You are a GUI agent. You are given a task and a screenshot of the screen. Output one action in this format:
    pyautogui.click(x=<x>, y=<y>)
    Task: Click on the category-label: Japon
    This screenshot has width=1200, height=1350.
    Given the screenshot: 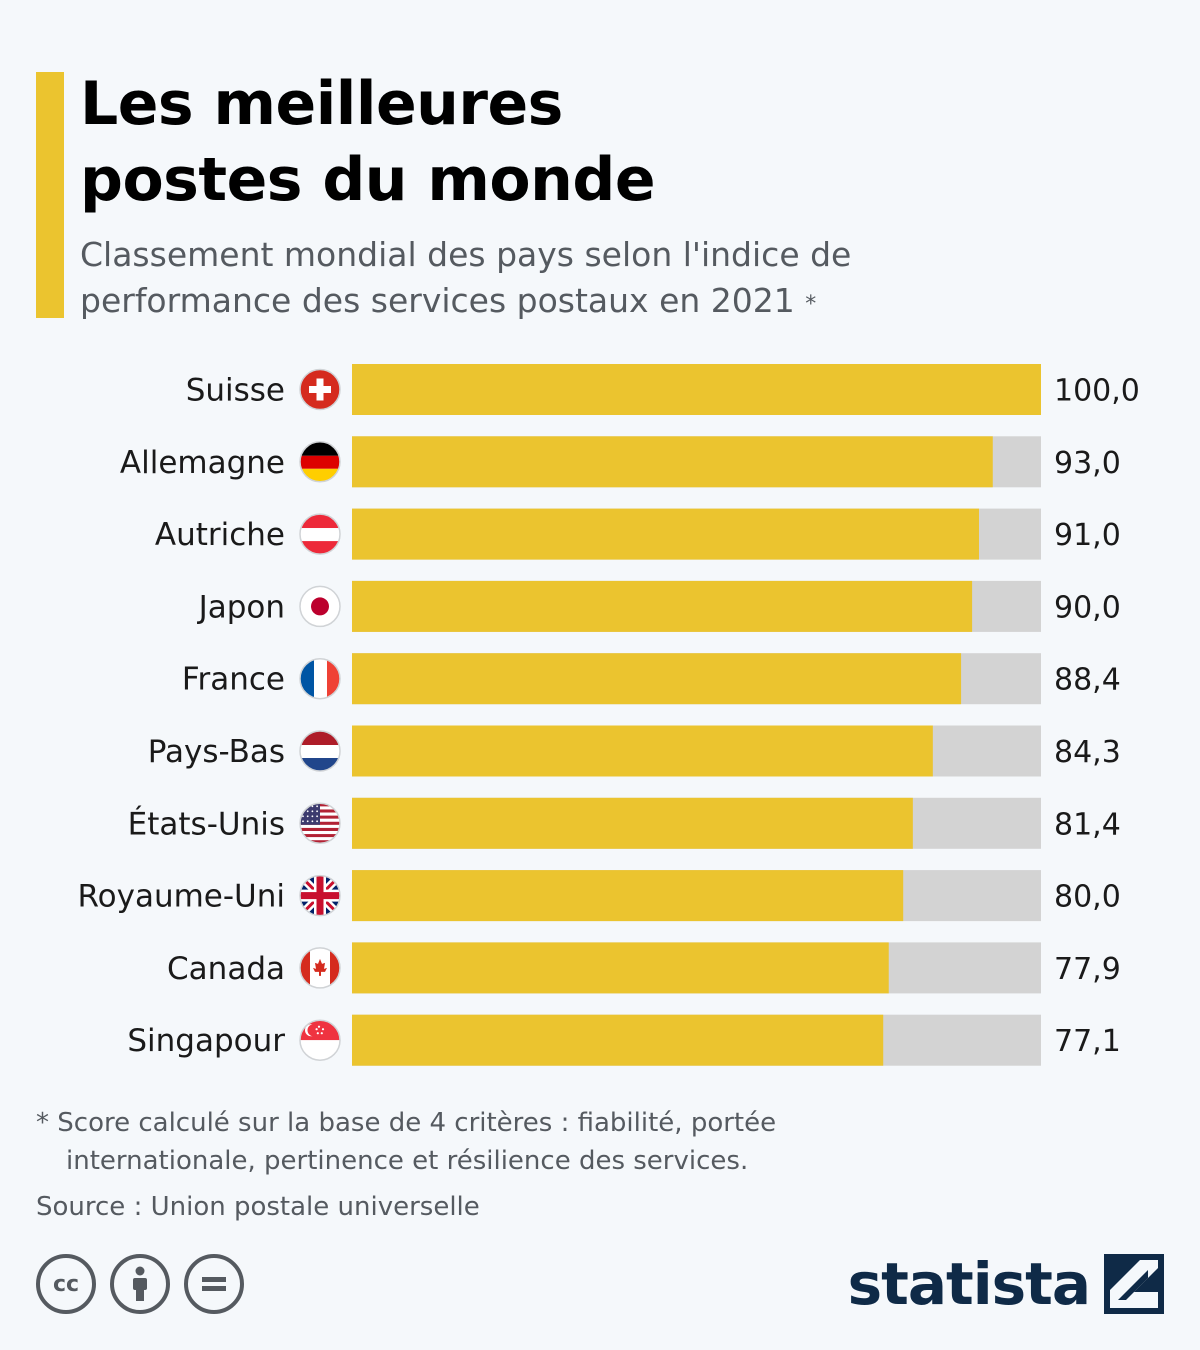 What is the action you would take?
    pyautogui.click(x=241, y=607)
    